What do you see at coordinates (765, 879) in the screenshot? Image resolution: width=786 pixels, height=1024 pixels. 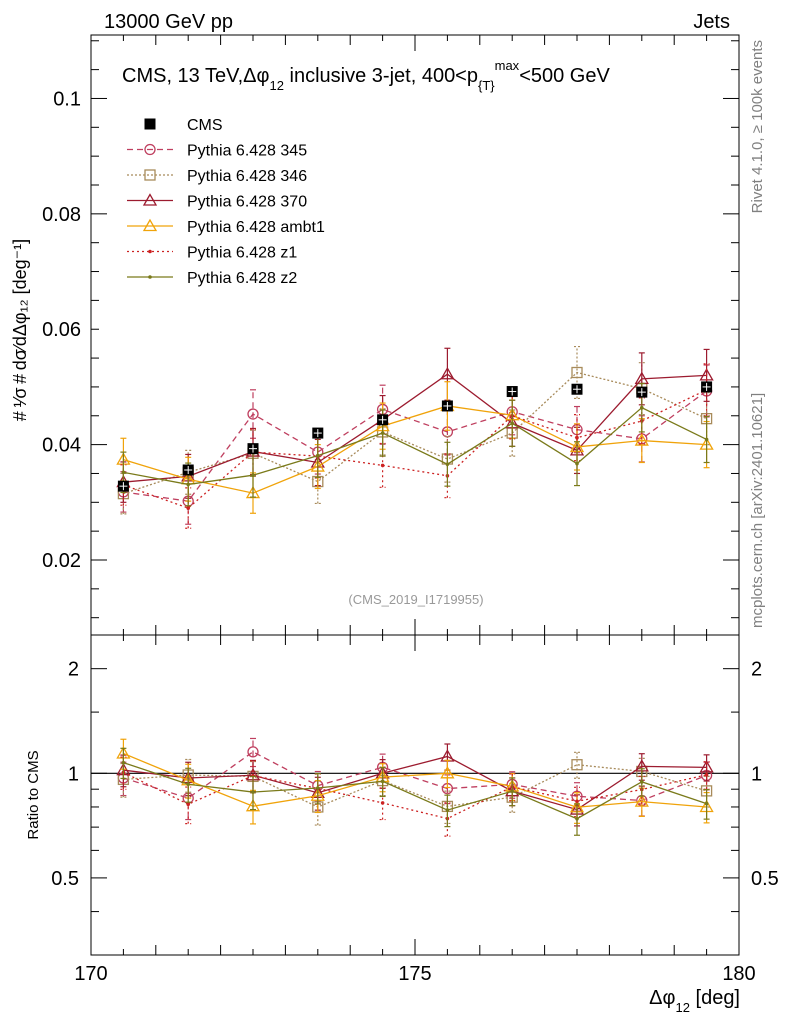 I see `y-tick-label-ratio-right: 0.5` at bounding box center [765, 879].